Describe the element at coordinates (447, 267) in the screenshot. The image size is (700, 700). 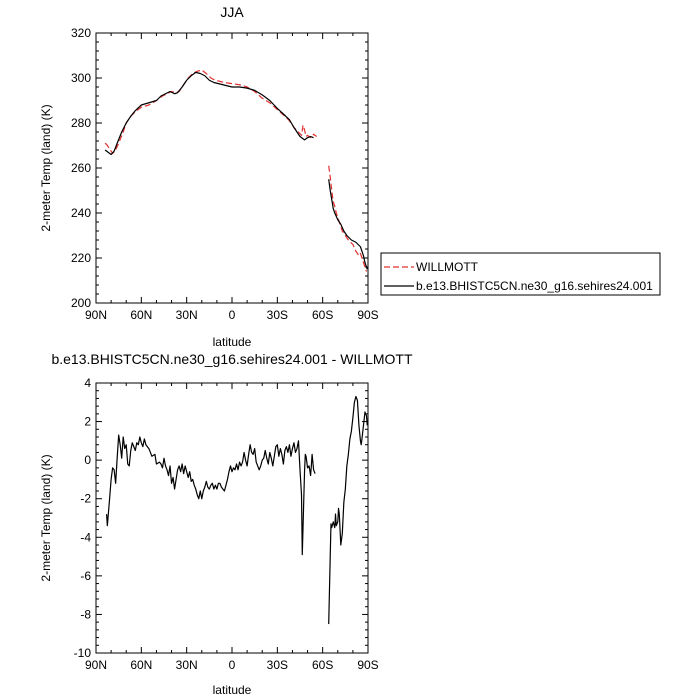
I see `legend-entry-willmott: WILLMOTT` at that location.